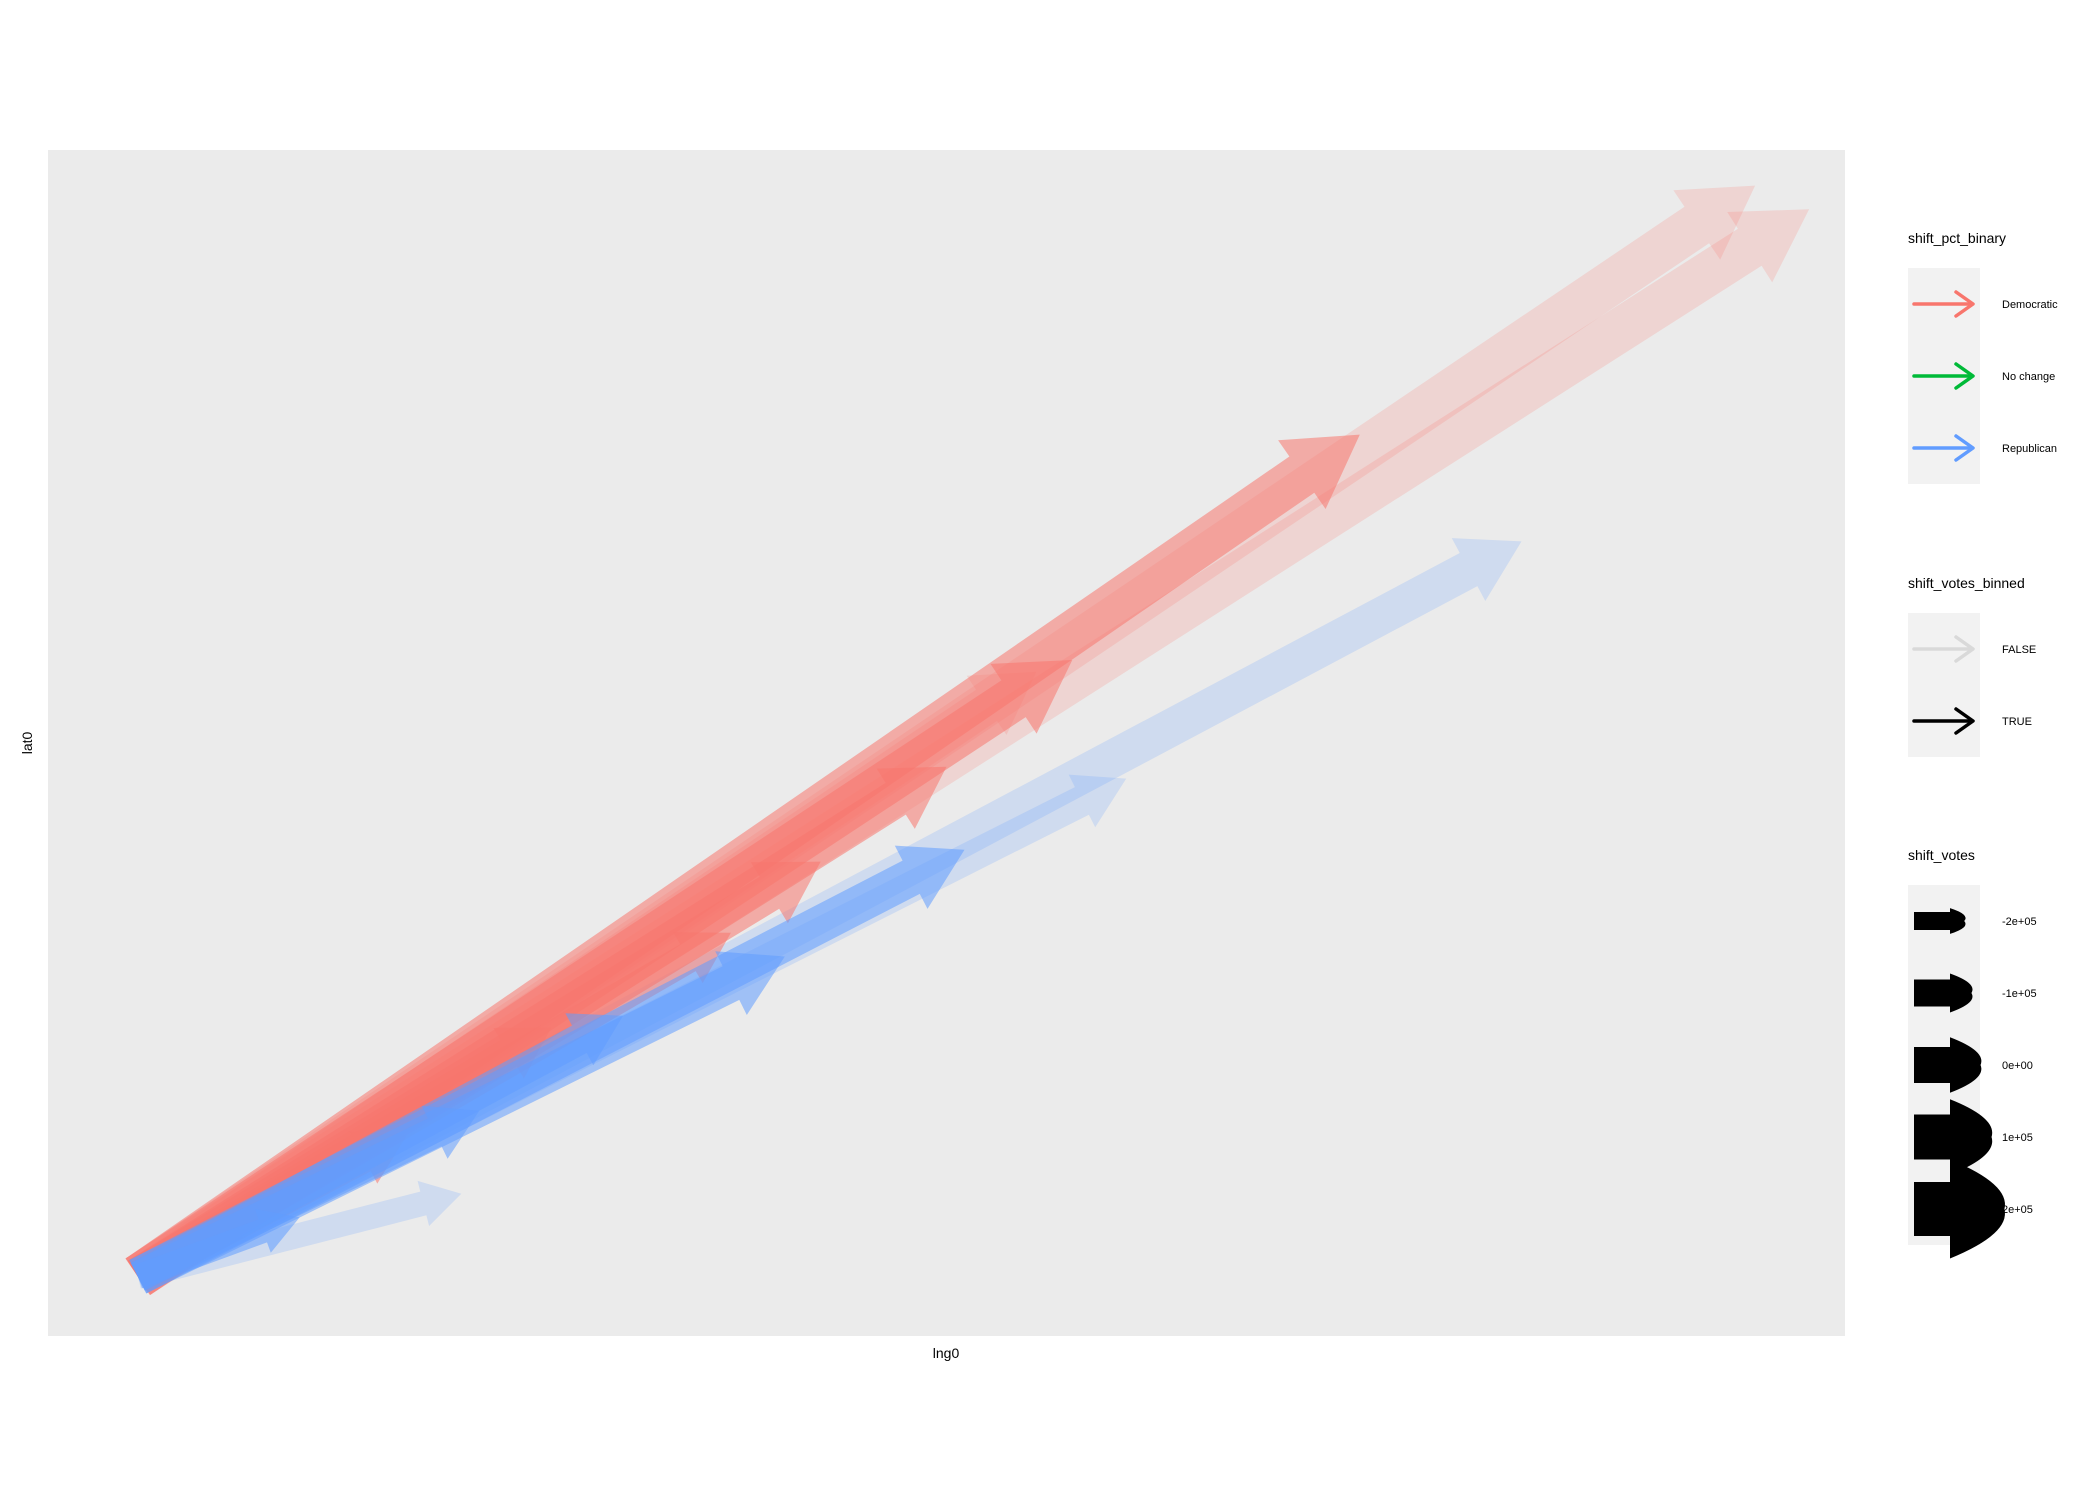 The height and width of the screenshot is (1500, 2100). What do you see at coordinates (2019, 994) in the screenshot?
I see `legend-label: -1e+05` at bounding box center [2019, 994].